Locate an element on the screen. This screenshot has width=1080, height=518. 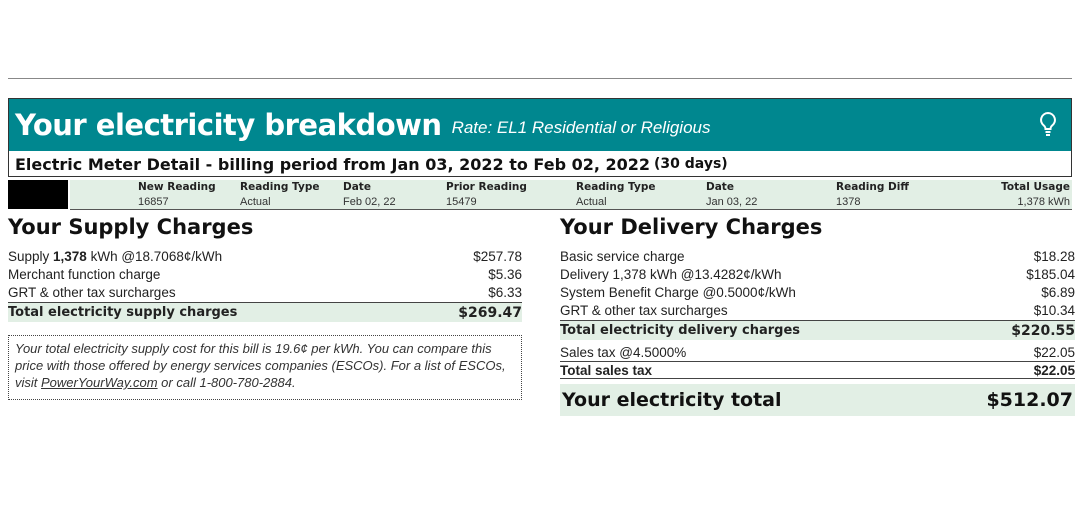
col-new-reading: New Reading is located at coordinates (177, 187).